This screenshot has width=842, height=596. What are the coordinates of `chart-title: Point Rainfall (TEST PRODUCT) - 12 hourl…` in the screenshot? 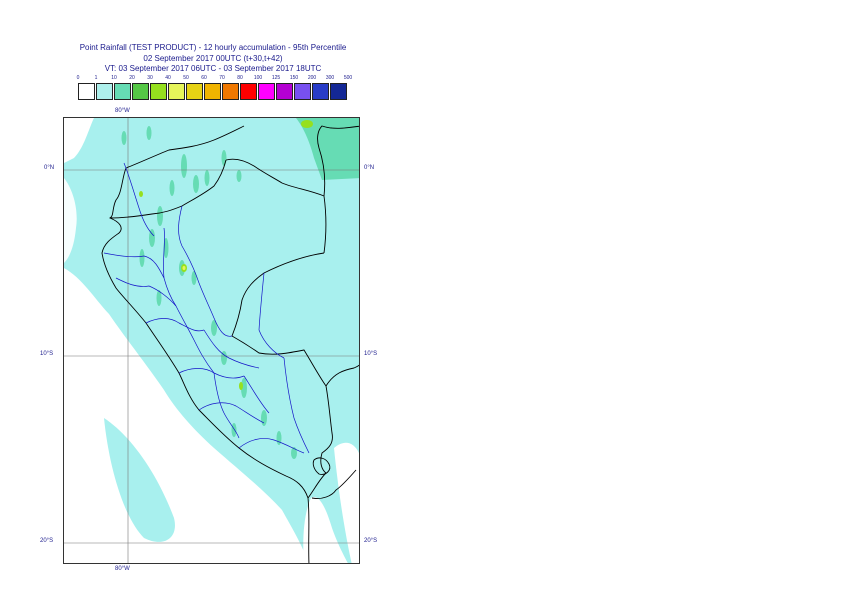 It's located at (213, 47).